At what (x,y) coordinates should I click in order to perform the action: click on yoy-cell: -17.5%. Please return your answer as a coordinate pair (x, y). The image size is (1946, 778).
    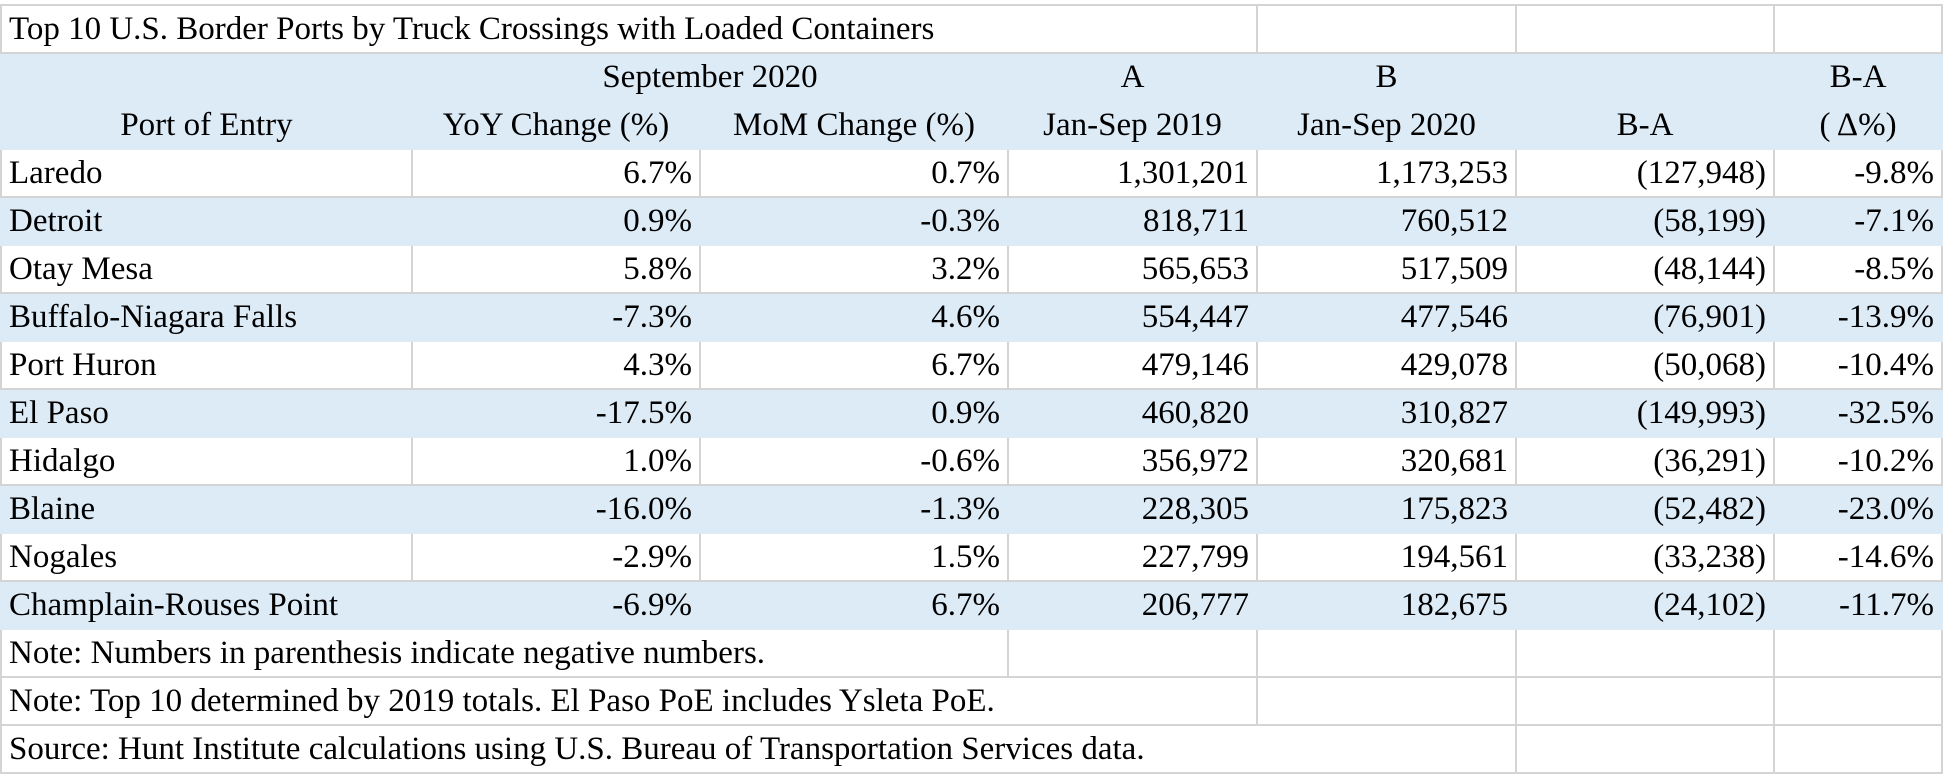
    Looking at the image, I should click on (556, 413).